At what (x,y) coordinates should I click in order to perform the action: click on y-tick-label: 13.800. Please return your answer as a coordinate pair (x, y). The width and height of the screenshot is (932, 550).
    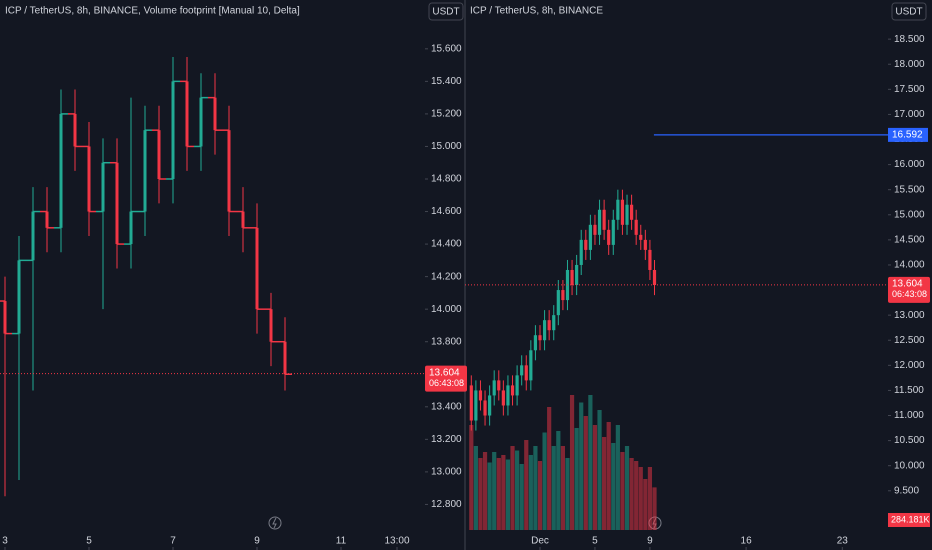
    Looking at the image, I should click on (446, 341).